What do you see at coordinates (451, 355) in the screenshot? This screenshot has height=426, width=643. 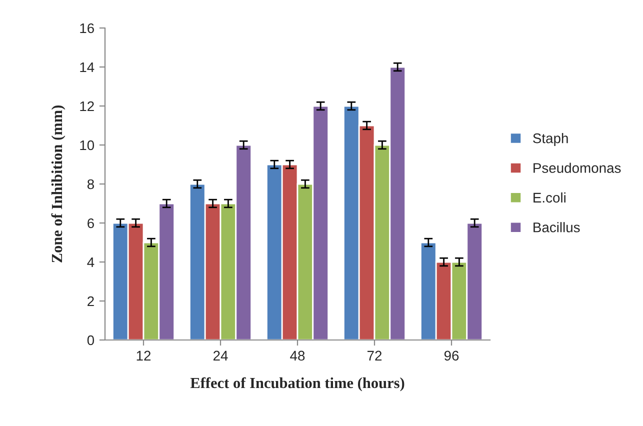 I see `x-tick-label: 96` at bounding box center [451, 355].